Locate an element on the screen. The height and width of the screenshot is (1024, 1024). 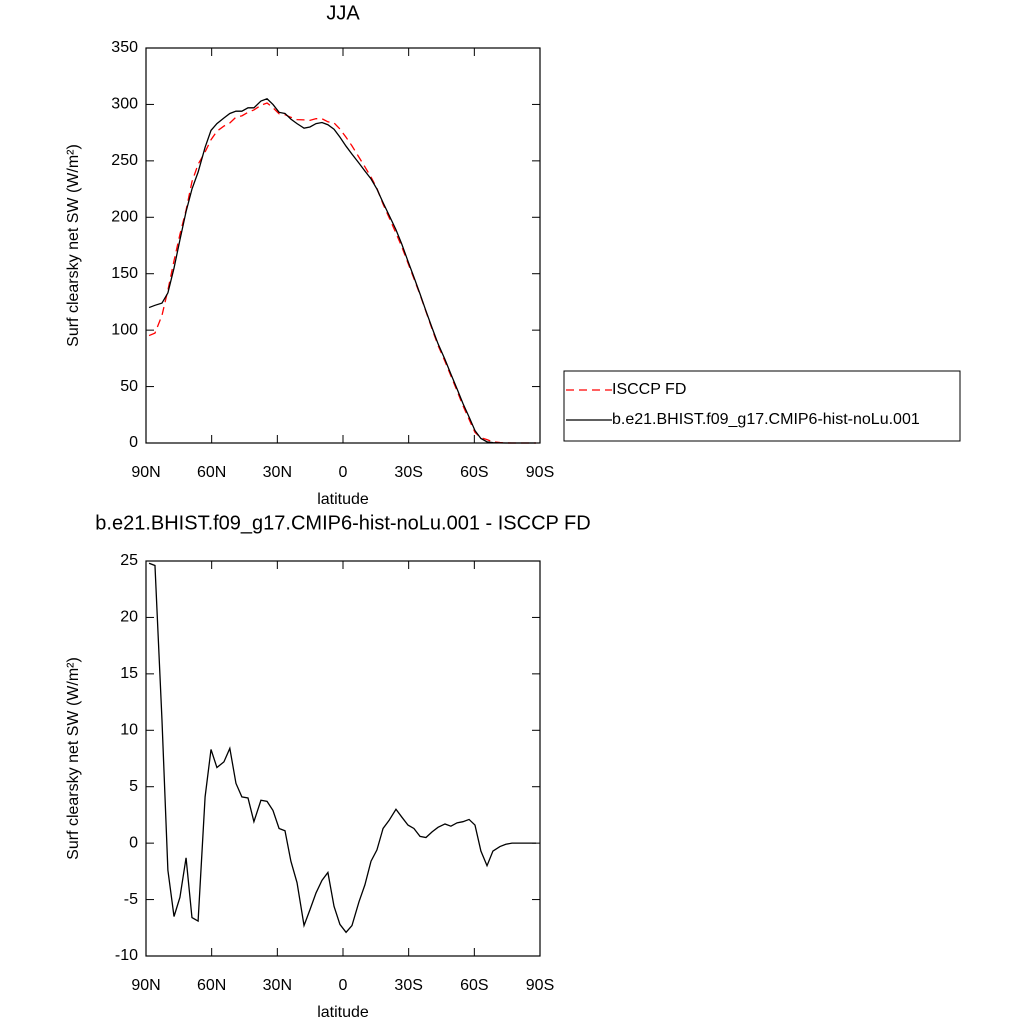
legend-label: ISCCP FD is located at coordinates (649, 389).